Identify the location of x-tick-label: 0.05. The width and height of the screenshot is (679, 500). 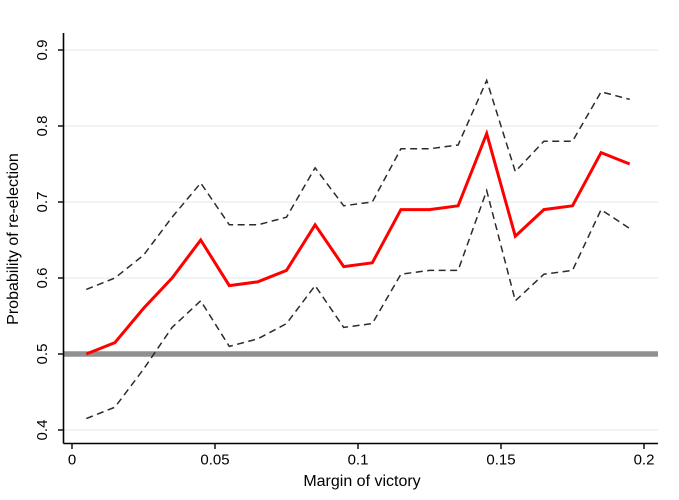
(214, 460).